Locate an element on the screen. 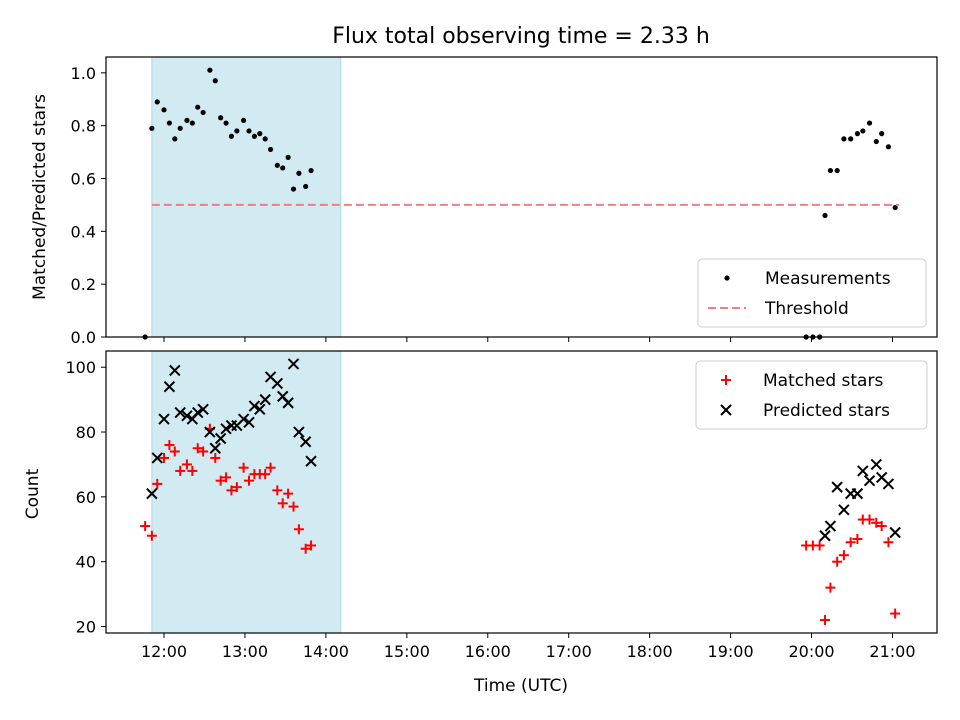  x-tick-label: 16:00 is located at coordinates (488, 651).